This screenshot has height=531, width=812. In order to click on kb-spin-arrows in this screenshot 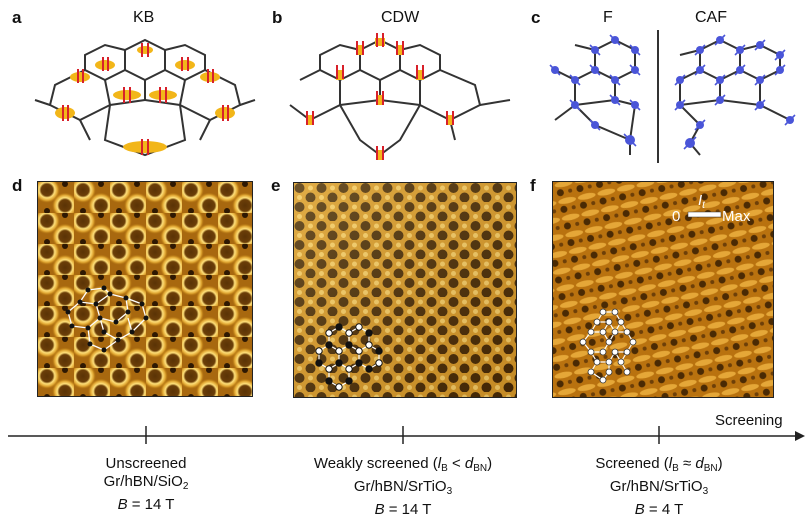, I will do `click(145, 99)`.